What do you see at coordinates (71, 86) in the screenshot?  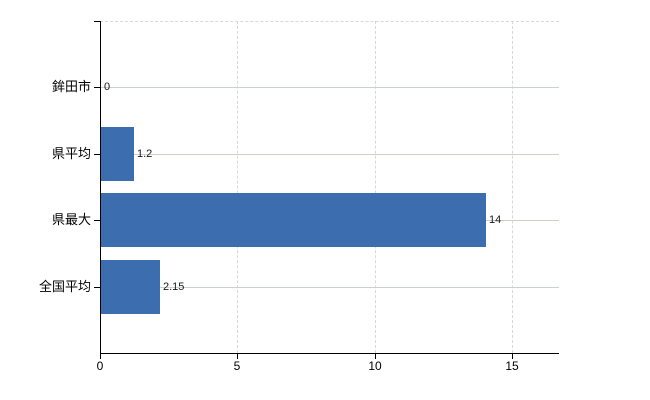 I see `category-label: 鉾田市` at bounding box center [71, 86].